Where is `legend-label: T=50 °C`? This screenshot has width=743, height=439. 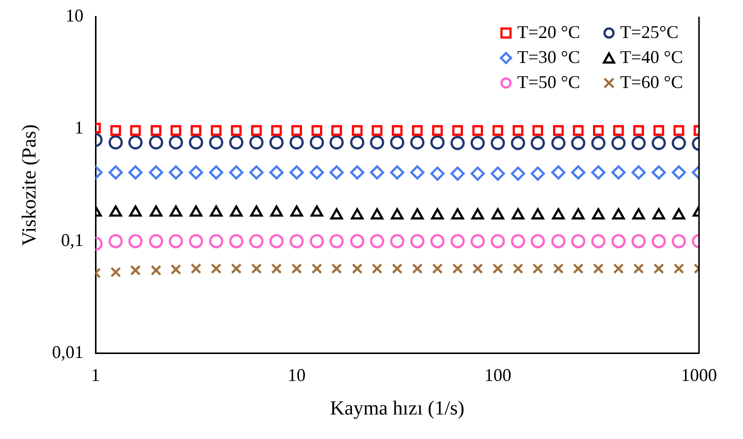
legend-label: T=50 °C is located at coordinates (548, 82).